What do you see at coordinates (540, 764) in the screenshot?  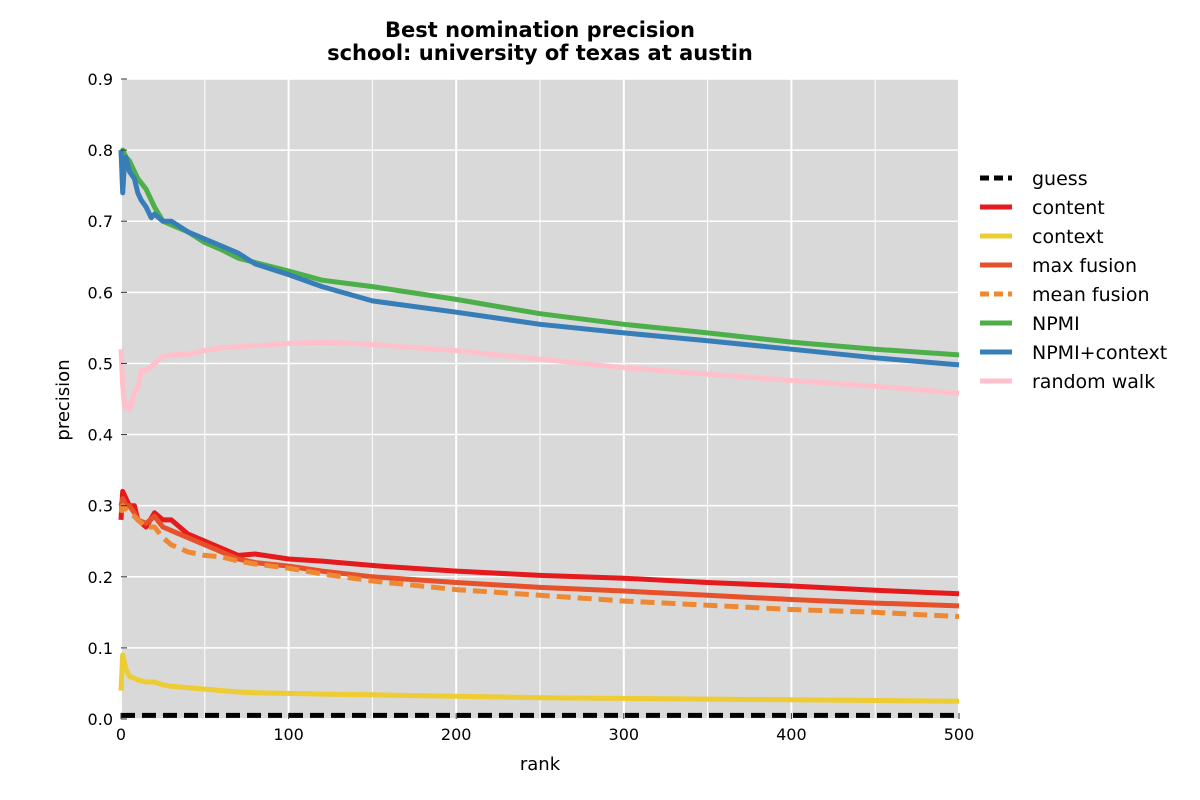 I see `x-axis-label: rank` at bounding box center [540, 764].